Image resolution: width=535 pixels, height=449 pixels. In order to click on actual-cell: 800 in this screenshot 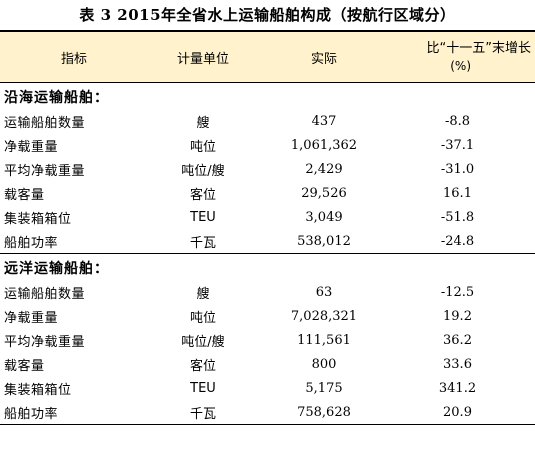, I will do `click(324, 364)`.